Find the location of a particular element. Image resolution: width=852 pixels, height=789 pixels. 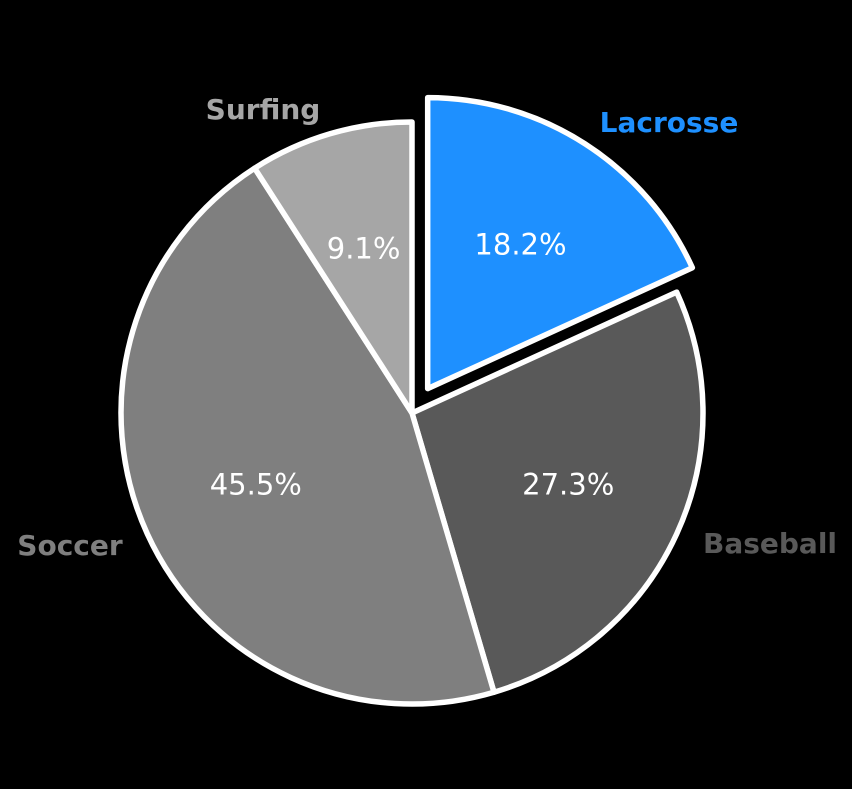

pie-slice-lacrosse is located at coordinates (560, 243).